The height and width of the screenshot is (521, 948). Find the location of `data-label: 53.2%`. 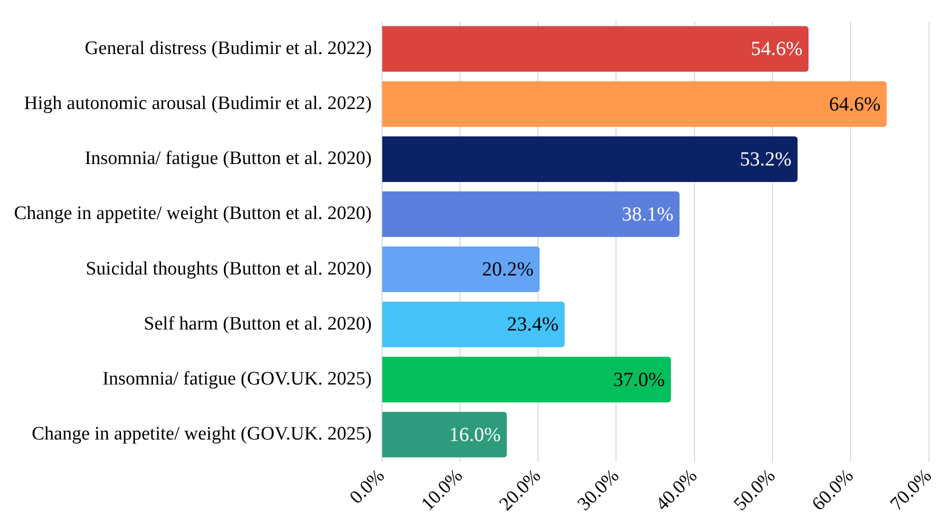

data-label: 53.2% is located at coordinates (766, 159).